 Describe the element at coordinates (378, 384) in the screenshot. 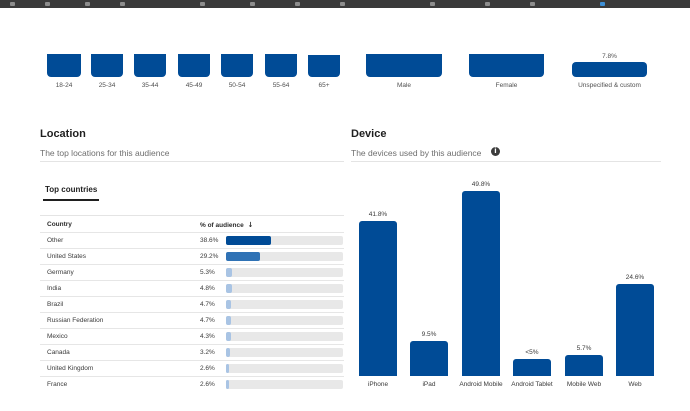

I see `device-category-label: iPhone` at that location.